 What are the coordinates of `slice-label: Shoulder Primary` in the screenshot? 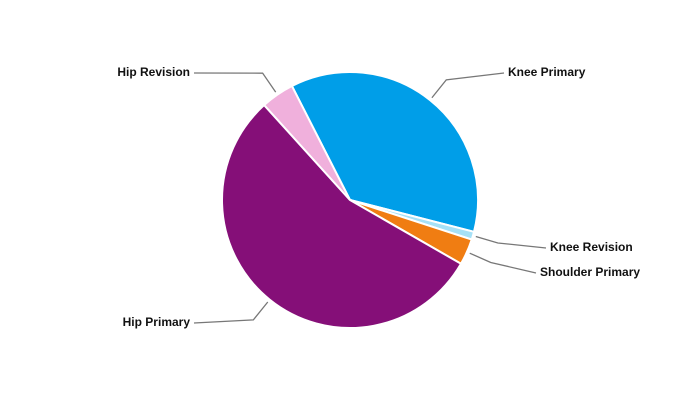 It's located at (590, 272).